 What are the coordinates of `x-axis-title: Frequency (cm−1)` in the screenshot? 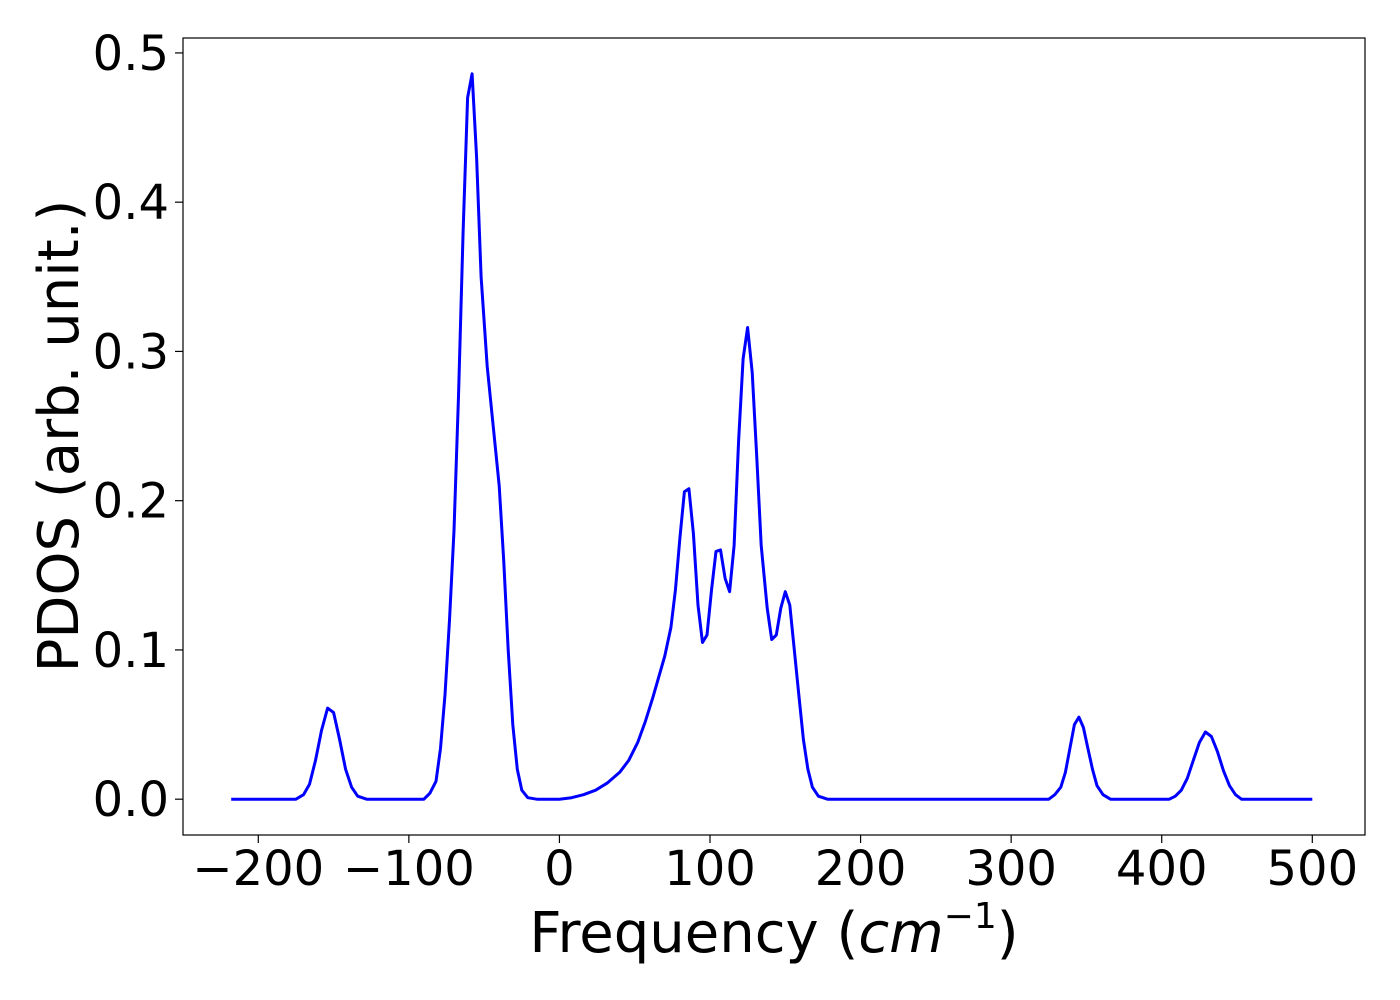 It's located at (773, 931).